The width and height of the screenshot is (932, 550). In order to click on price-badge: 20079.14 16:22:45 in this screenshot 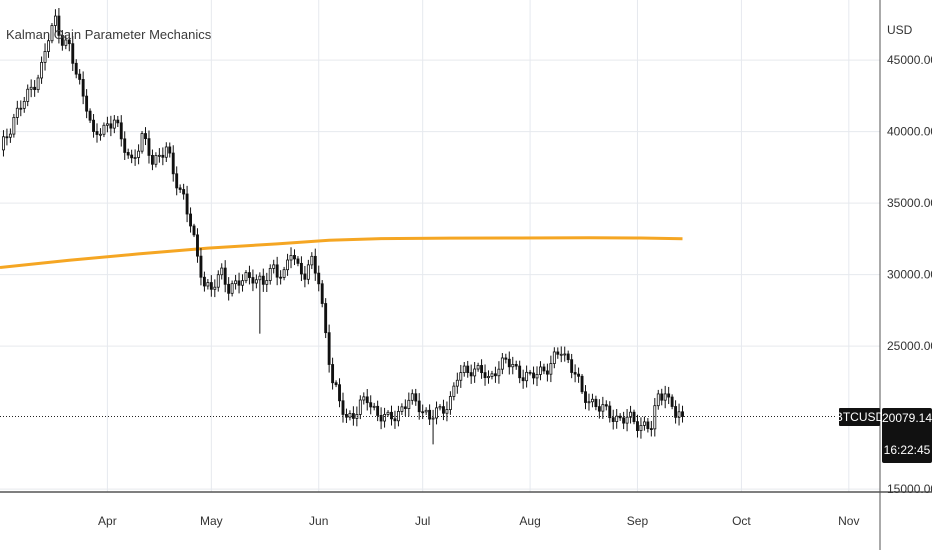, I will do `click(907, 435)`.